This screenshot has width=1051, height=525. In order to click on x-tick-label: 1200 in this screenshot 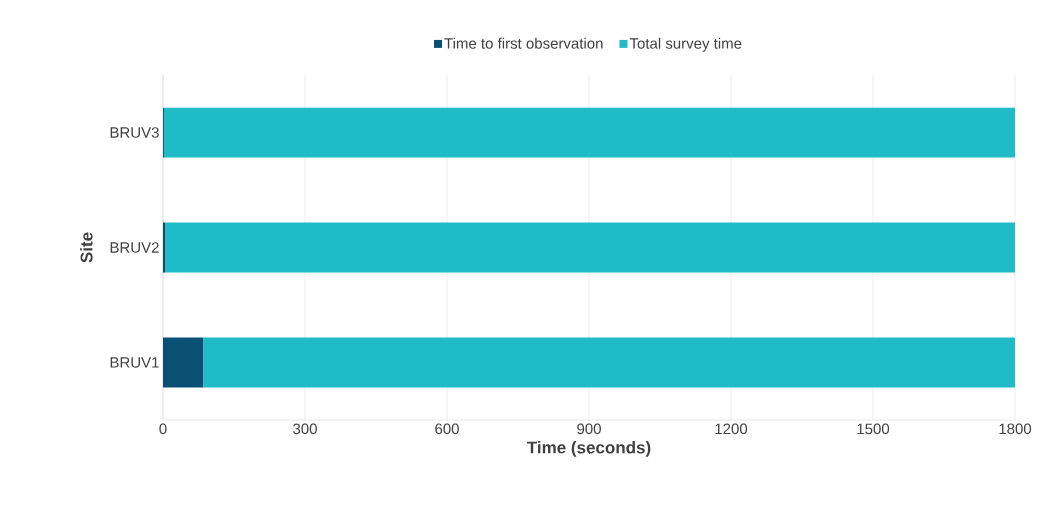, I will do `click(731, 429)`.